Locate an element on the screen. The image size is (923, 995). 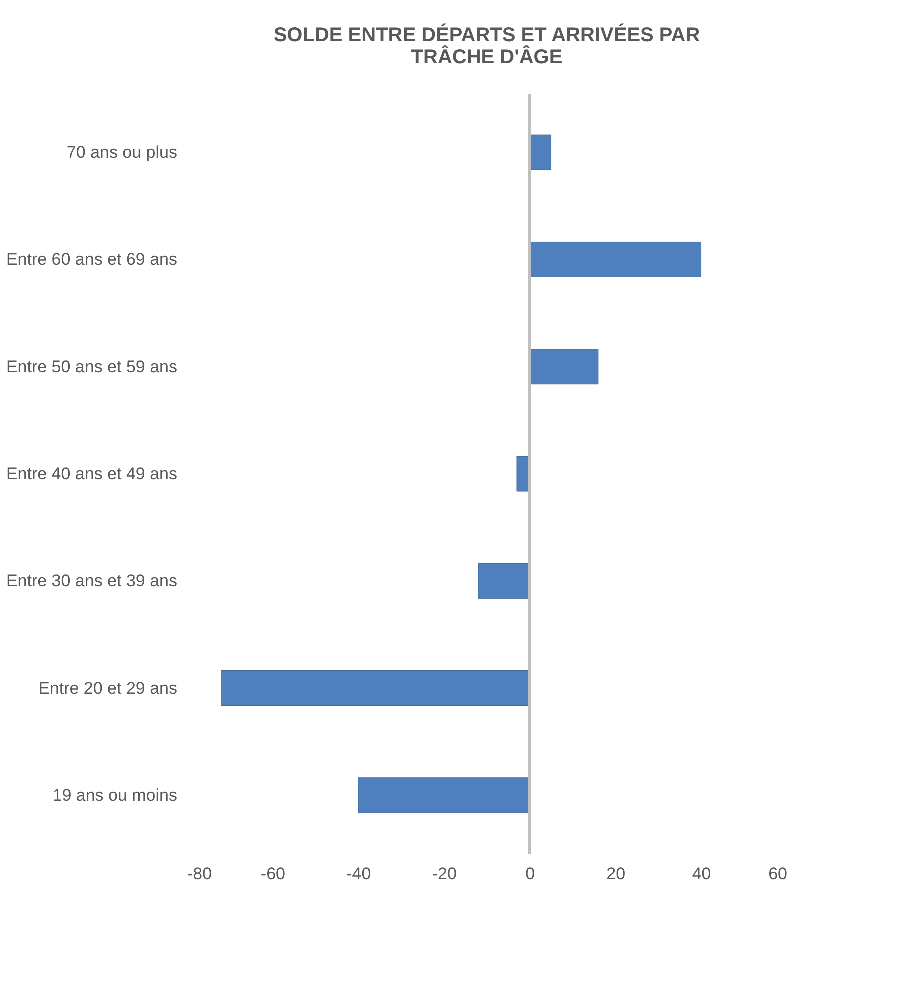
text: SOLDE ENTRE DÉPARTS ET ARRIVÉES PAR is located at coordinates (487, 35).